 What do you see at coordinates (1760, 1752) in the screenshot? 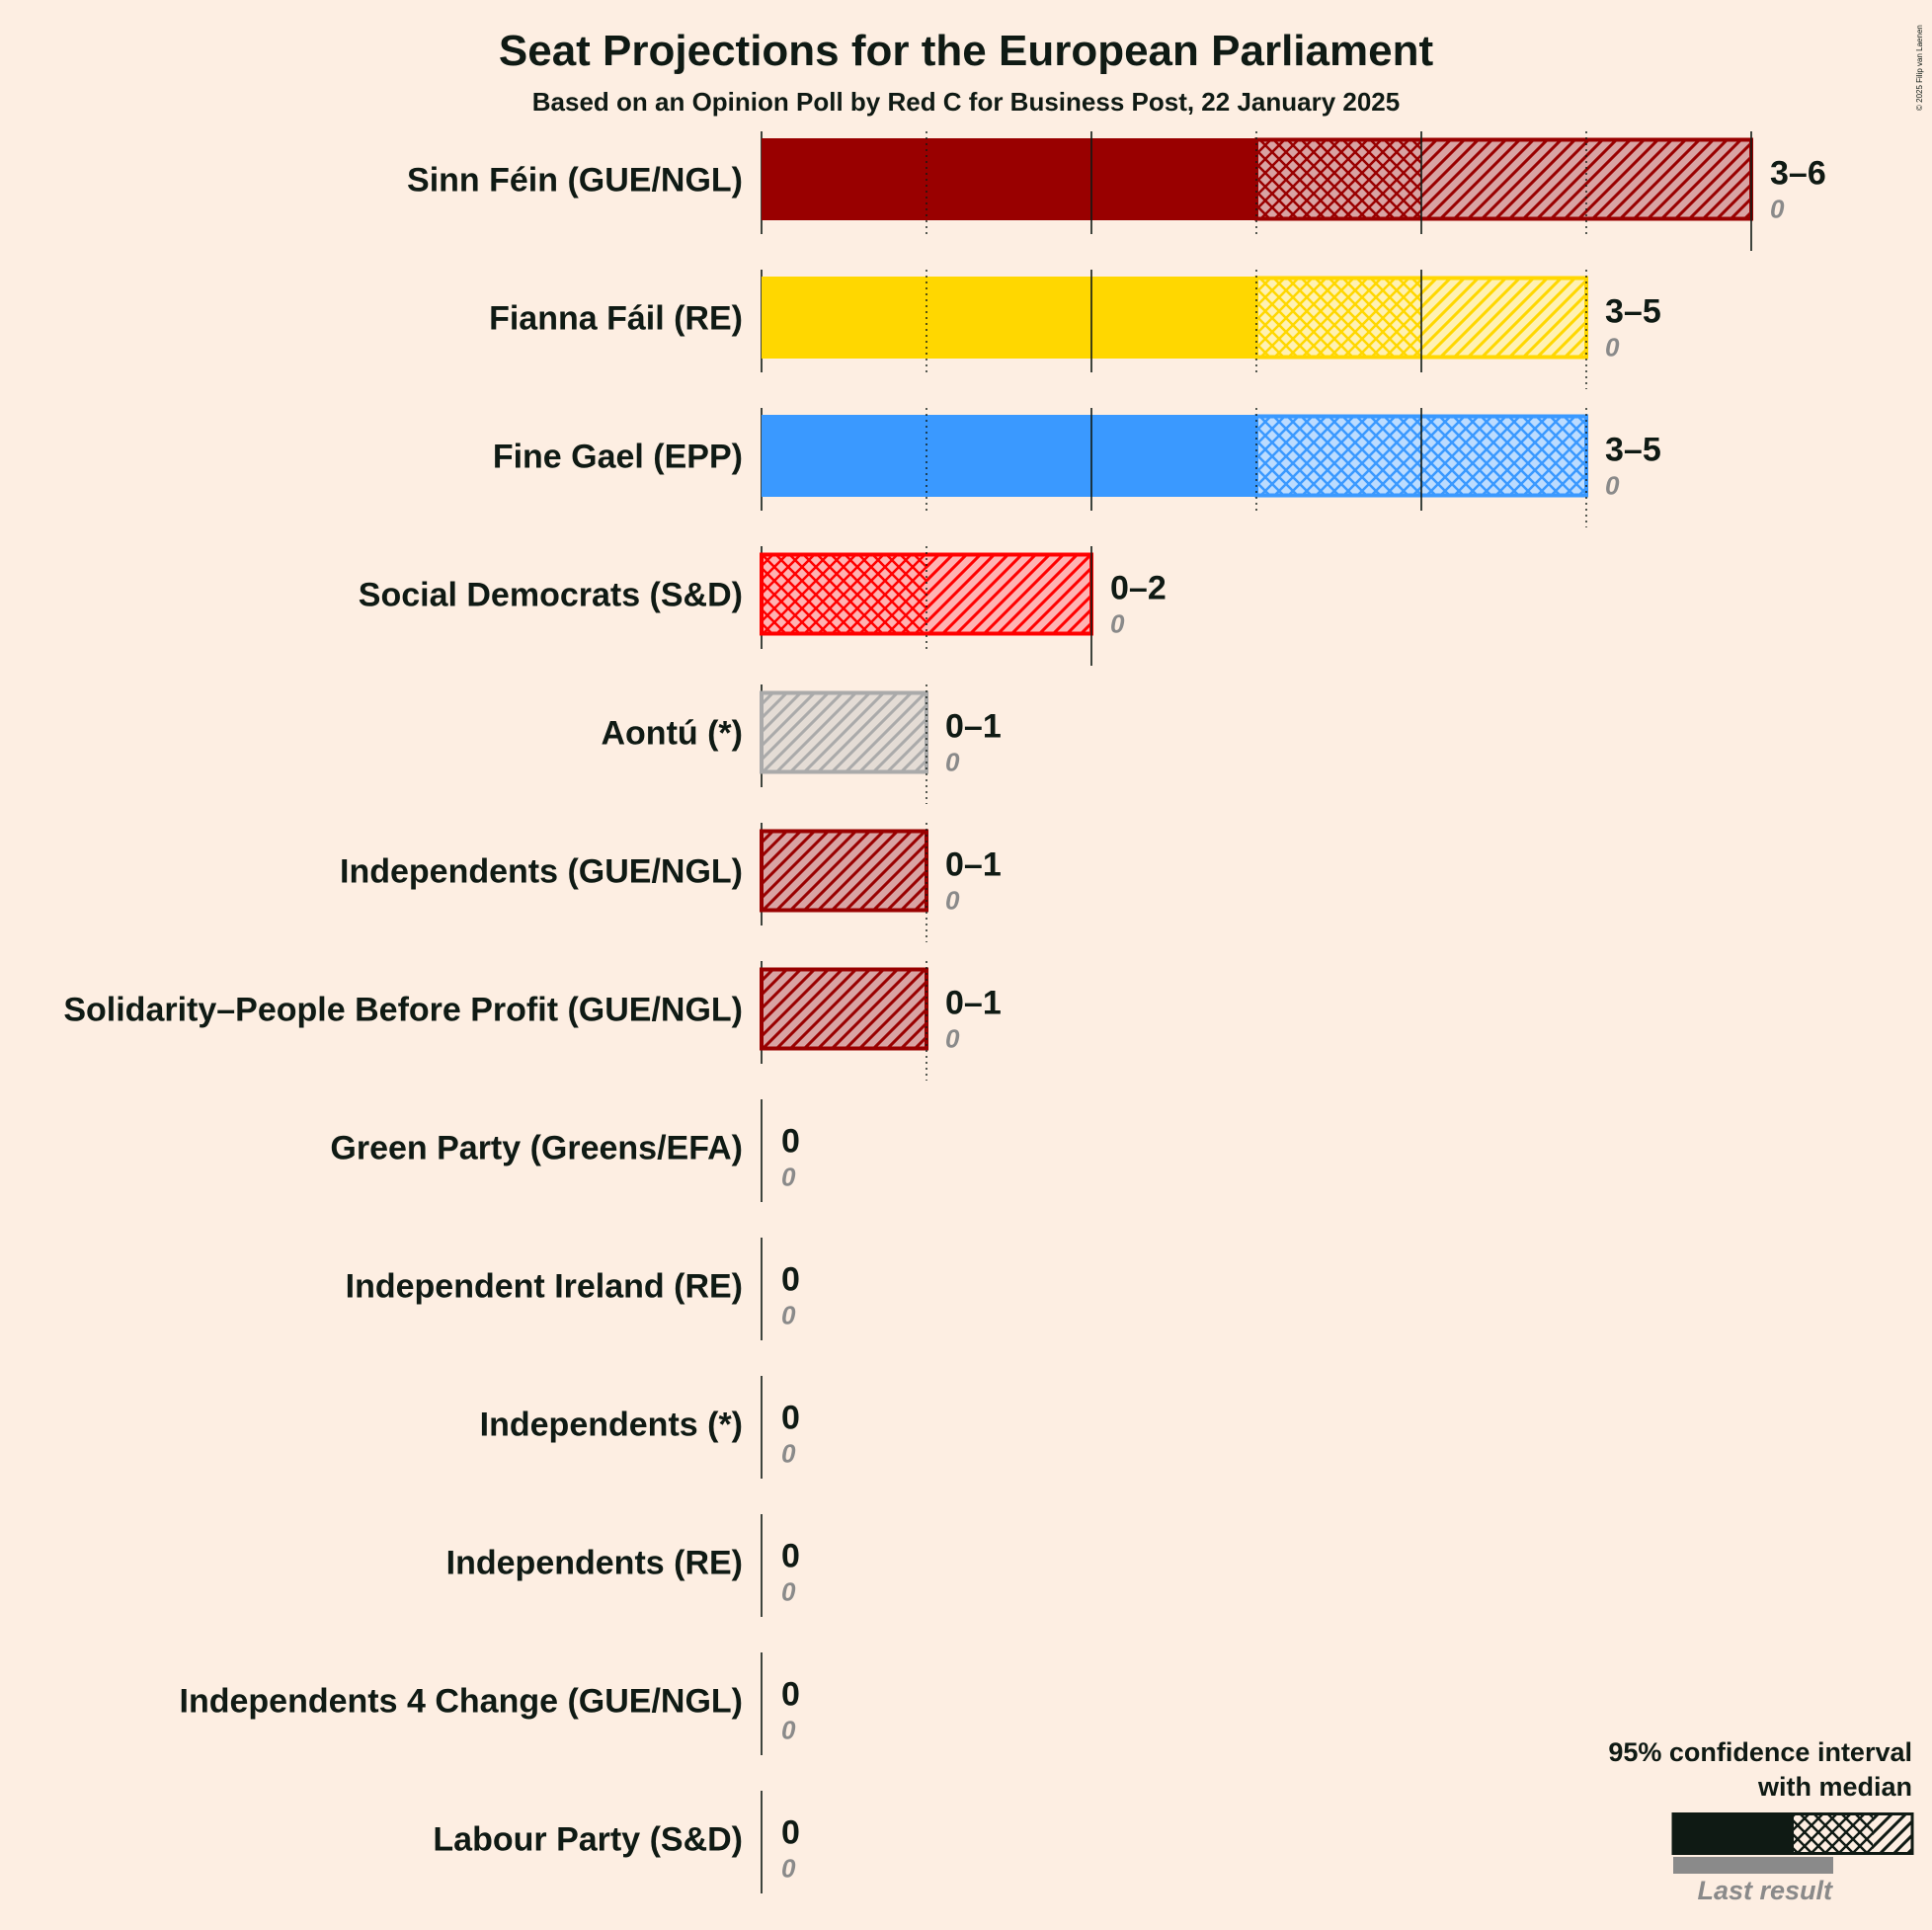
I see `legend-line-1: 95% confidence interval` at bounding box center [1760, 1752].